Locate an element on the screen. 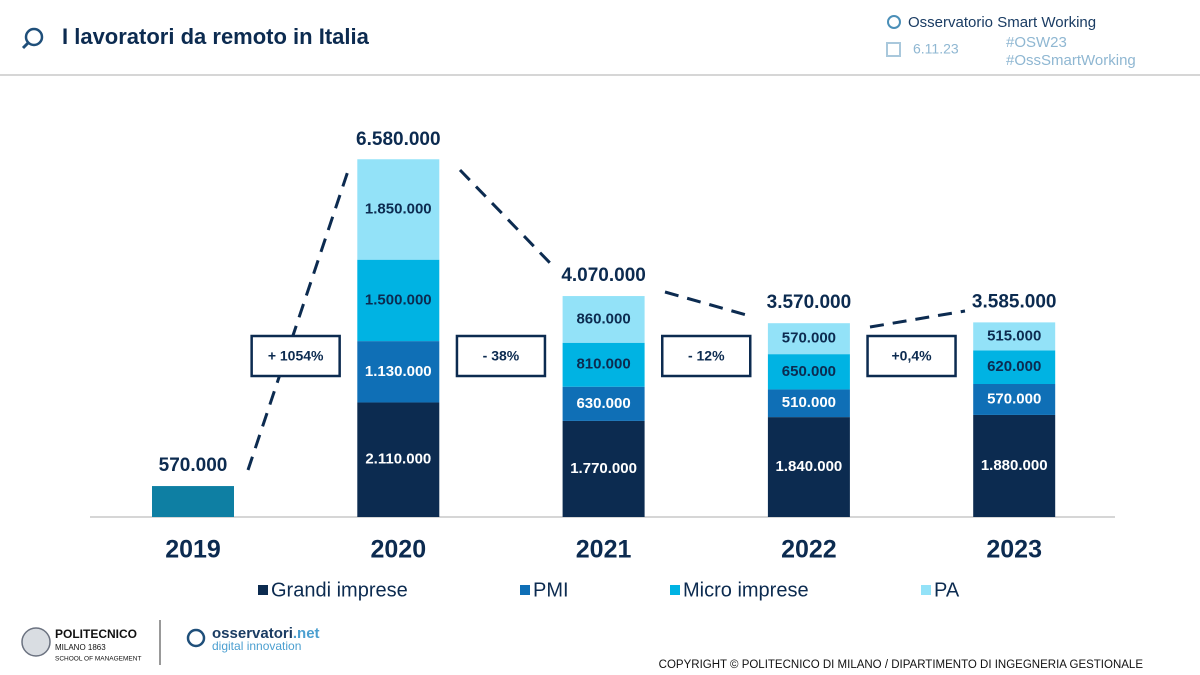  value-label: 630.000 is located at coordinates (603, 403).